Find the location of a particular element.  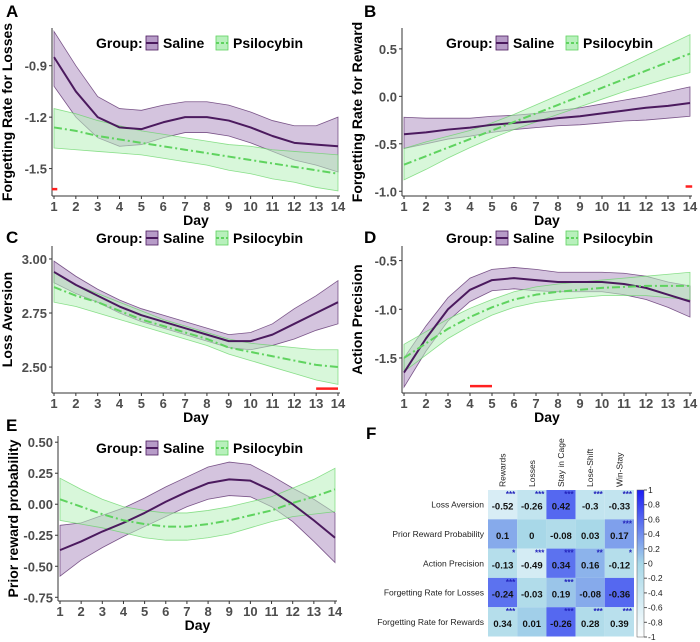

y-tick-label: -0.25 is located at coordinates (38, 535).